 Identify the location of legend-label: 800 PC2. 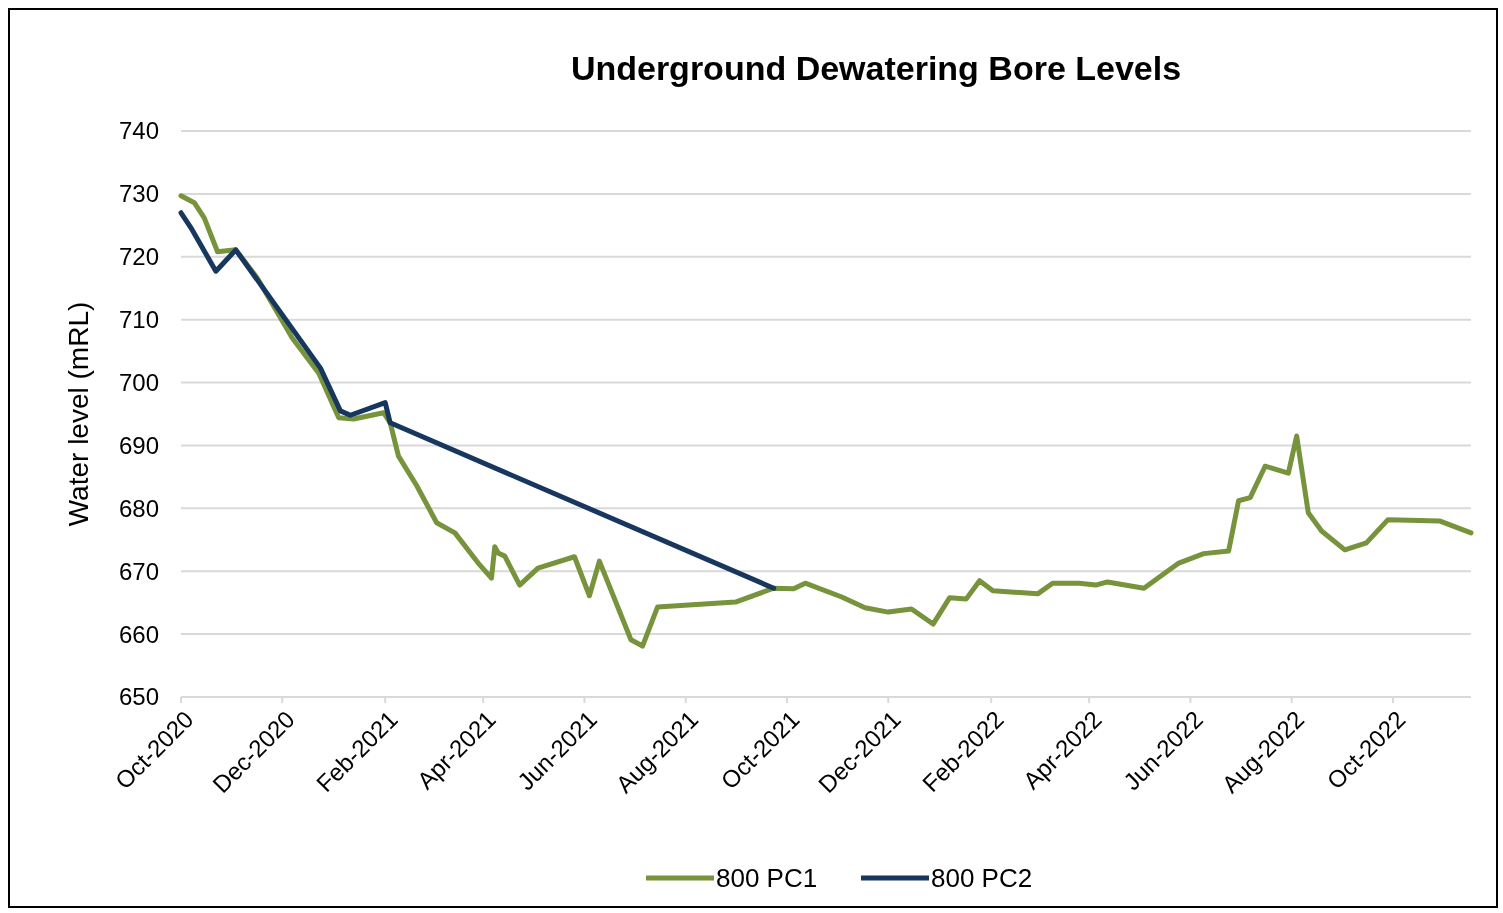
(982, 878).